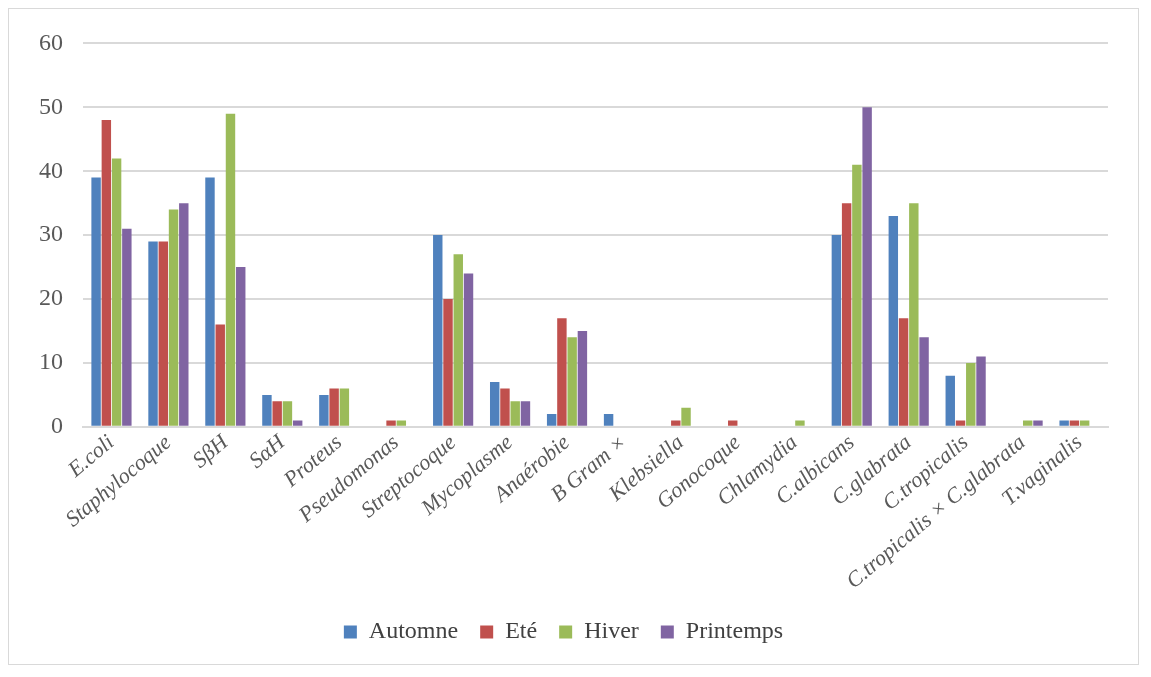 The height and width of the screenshot is (677, 1151). I want to click on x-tick-label: SβH, so click(210, 450).